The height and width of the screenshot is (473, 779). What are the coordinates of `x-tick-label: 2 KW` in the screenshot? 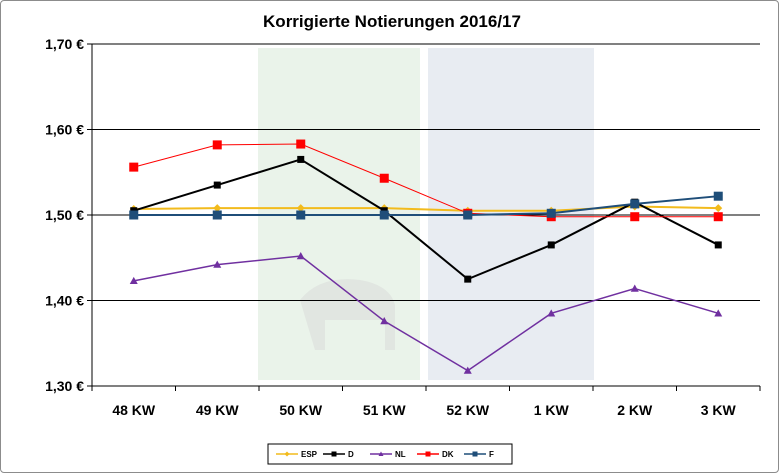 It's located at (635, 410).